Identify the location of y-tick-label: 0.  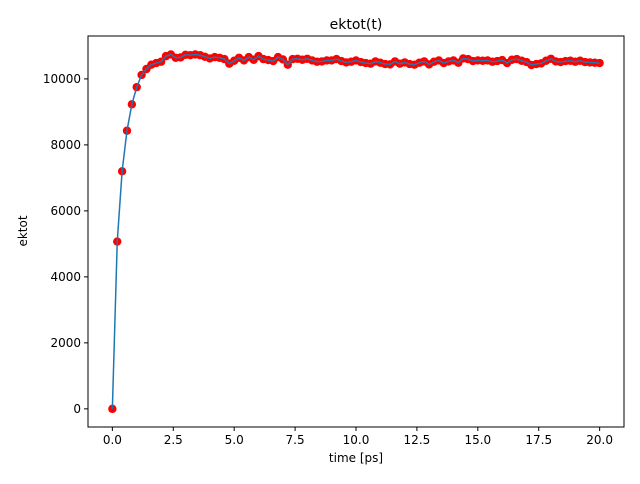
(77, 409).